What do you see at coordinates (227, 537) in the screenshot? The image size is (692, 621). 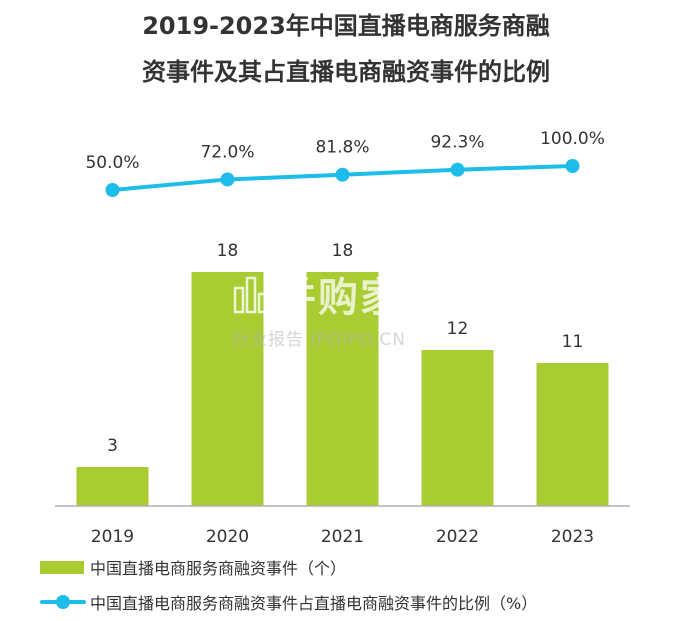 I see `x-tick-label-2020: 2020` at bounding box center [227, 537].